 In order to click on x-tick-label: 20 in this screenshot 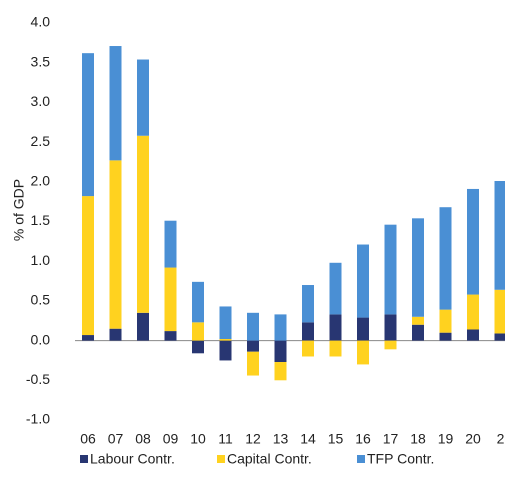, I will do `click(473, 439)`.